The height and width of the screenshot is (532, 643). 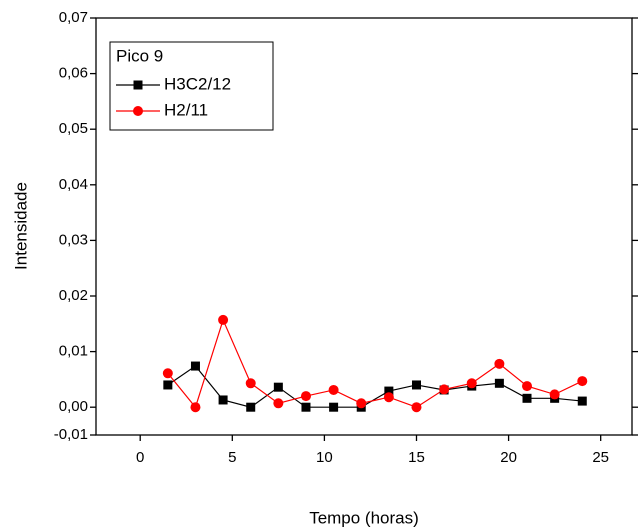 What do you see at coordinates (73, 351) in the screenshot?
I see `y-tick-label: 0,01` at bounding box center [73, 351].